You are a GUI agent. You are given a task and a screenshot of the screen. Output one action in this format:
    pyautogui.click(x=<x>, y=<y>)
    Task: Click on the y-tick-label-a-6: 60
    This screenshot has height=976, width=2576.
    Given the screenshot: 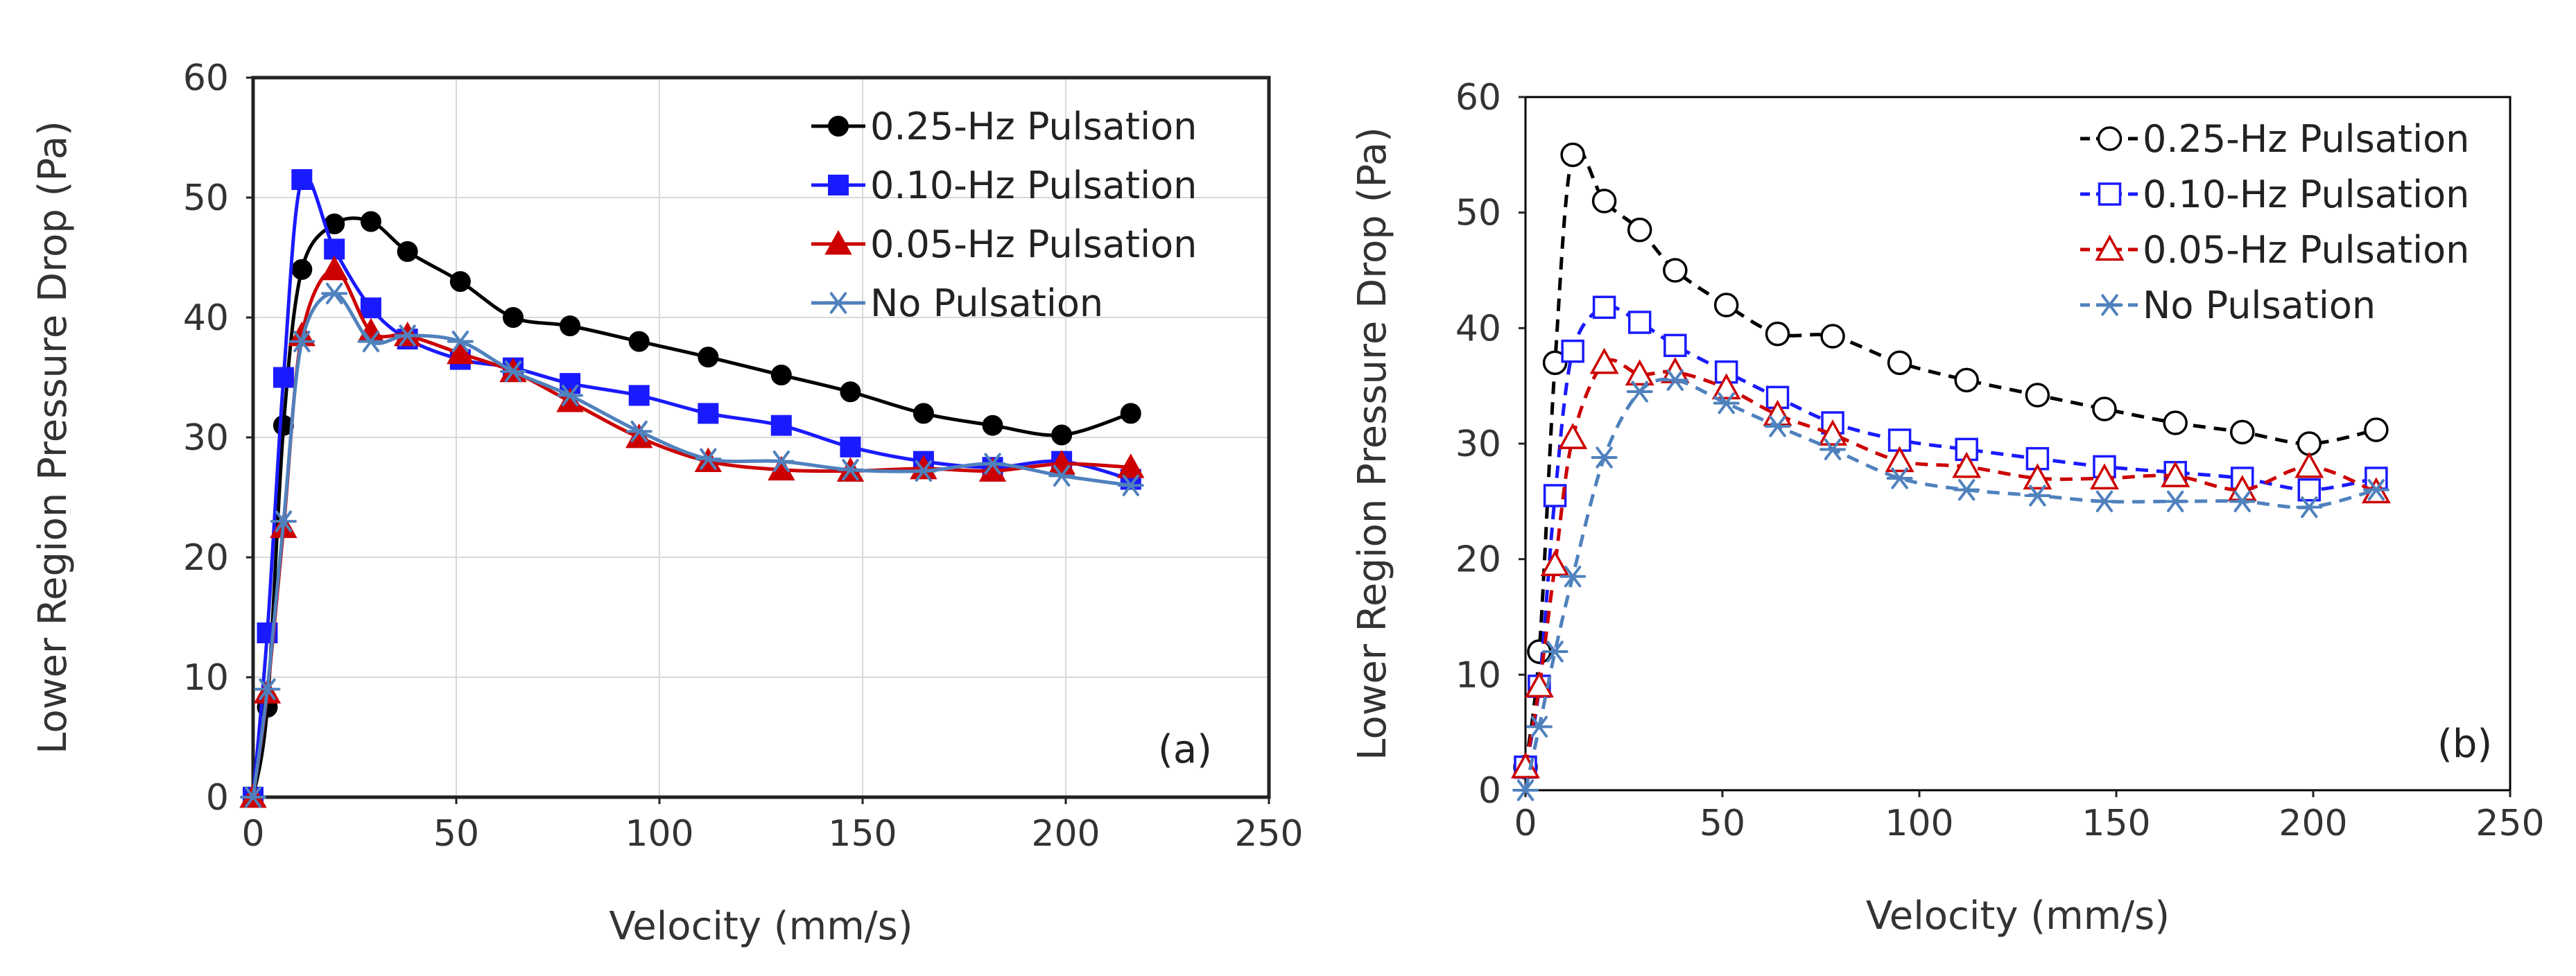 What is the action you would take?
    pyautogui.click(x=206, y=79)
    